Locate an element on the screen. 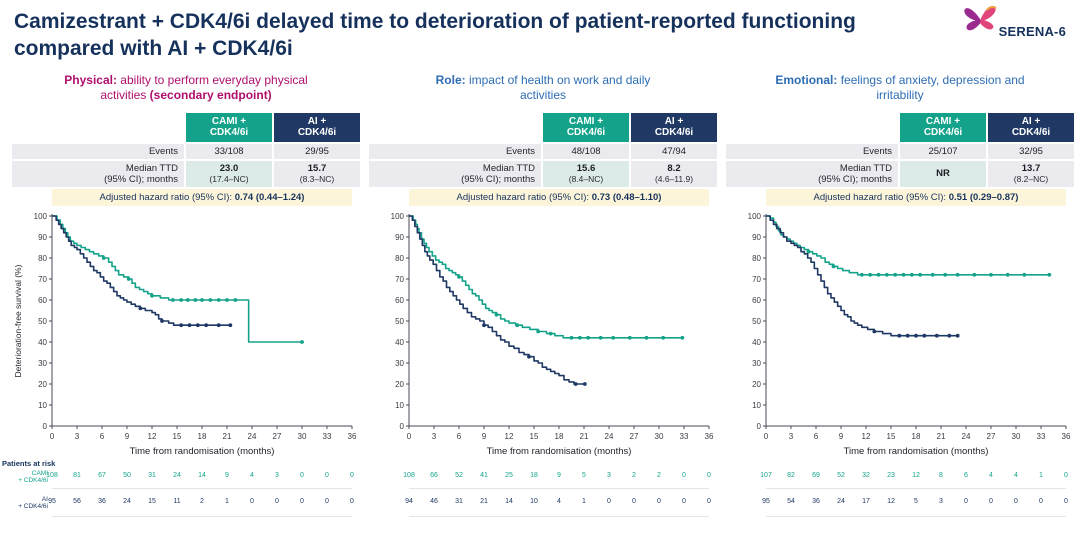 Image resolution: width=1080 pixels, height=557 pixels. heading-bold: (secondary endpoint) is located at coordinates (210, 94).